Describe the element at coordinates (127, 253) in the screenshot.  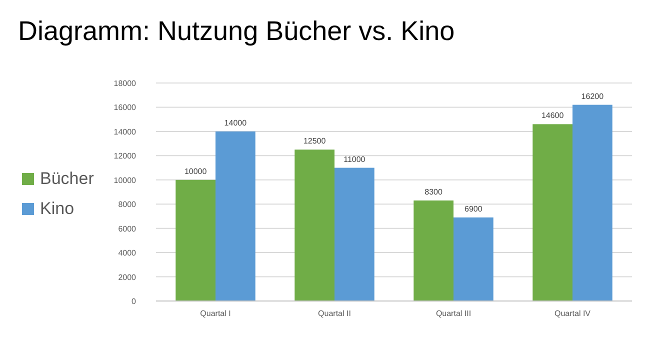
I see `y-tick-label: 4000` at that location.